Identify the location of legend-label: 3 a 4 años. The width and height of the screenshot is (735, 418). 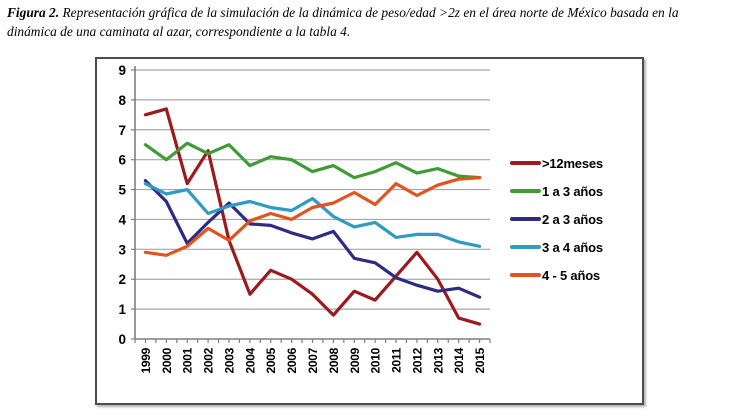
(572, 247).